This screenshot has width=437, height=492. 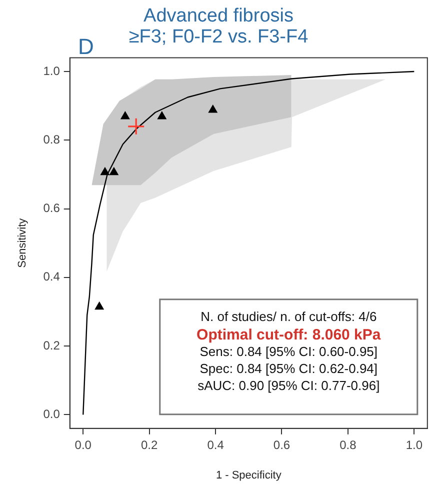 What do you see at coordinates (215, 445) in the screenshot?
I see `x-tick-label: 0.4` at bounding box center [215, 445].